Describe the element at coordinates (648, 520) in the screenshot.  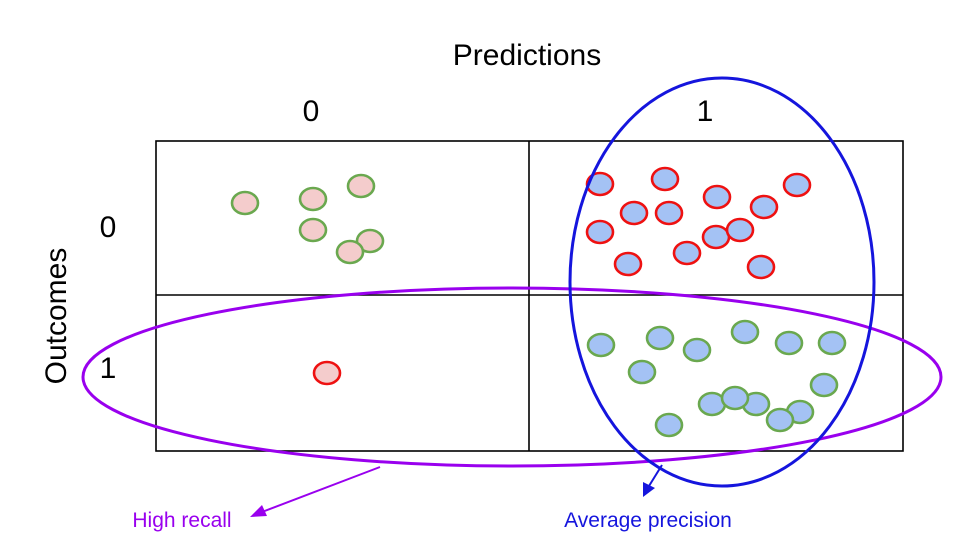
I see `precision-label: Average precision` at that location.